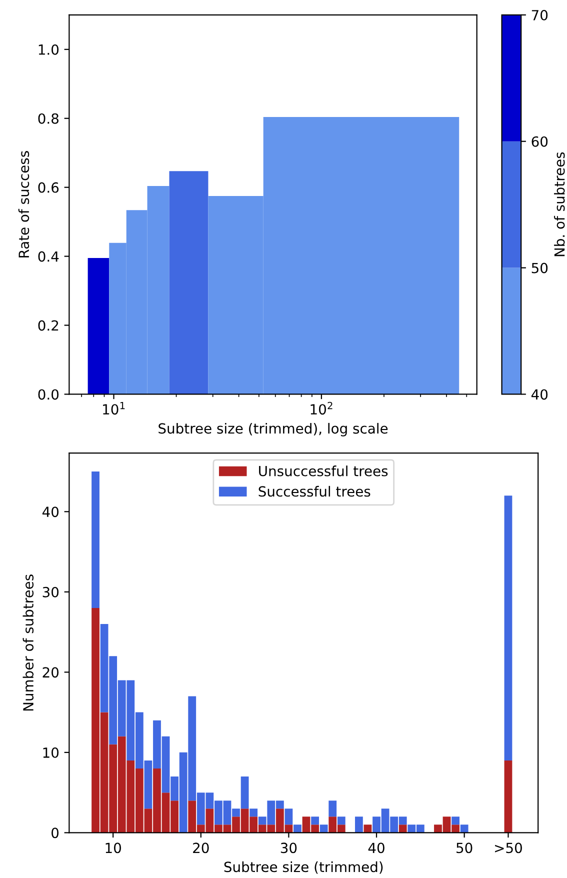 The image size is (567, 878). What do you see at coordinates (113, 848) in the screenshot?
I see `x-tick-label: 10` at bounding box center [113, 848].